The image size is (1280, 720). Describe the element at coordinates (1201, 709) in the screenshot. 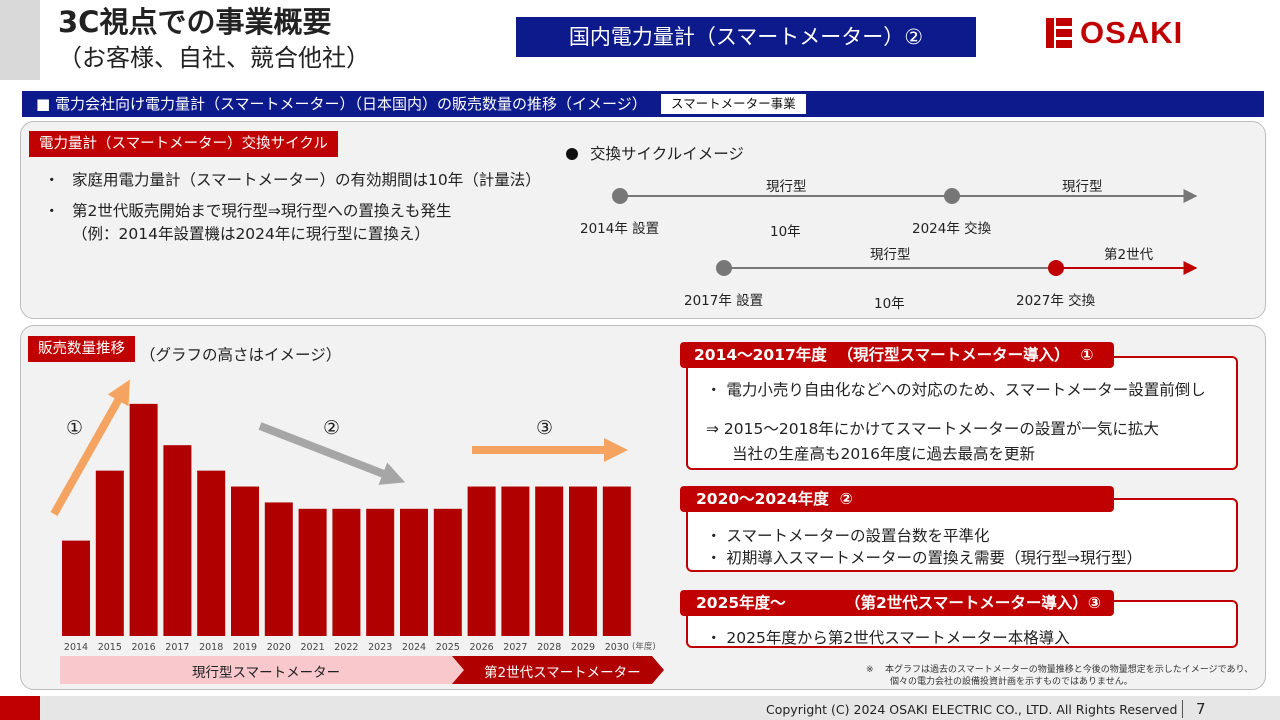

I see `page-number: 7` at that location.